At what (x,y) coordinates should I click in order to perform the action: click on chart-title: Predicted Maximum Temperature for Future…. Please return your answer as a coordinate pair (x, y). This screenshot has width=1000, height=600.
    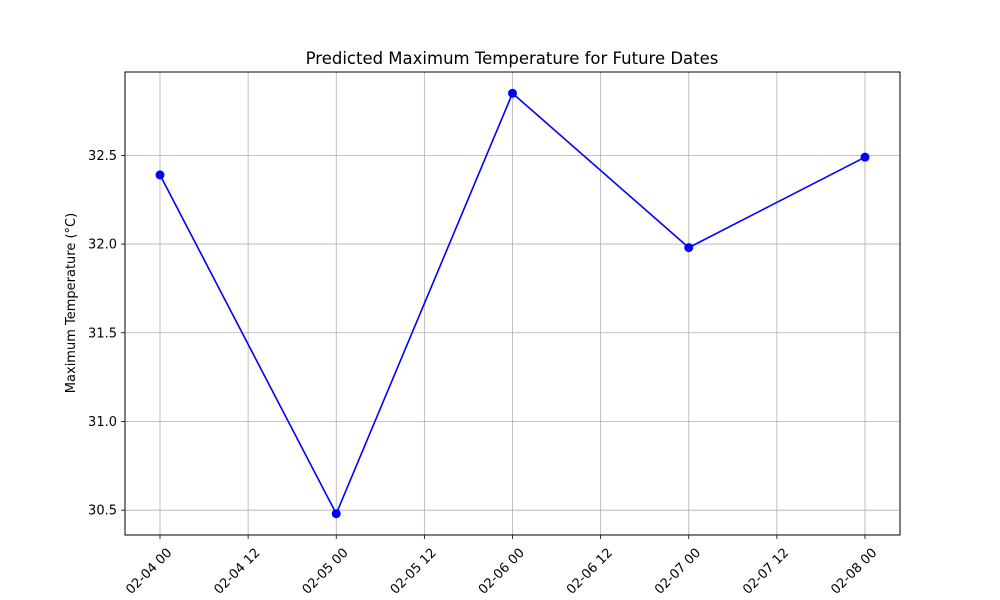
    Looking at the image, I should click on (512, 58).